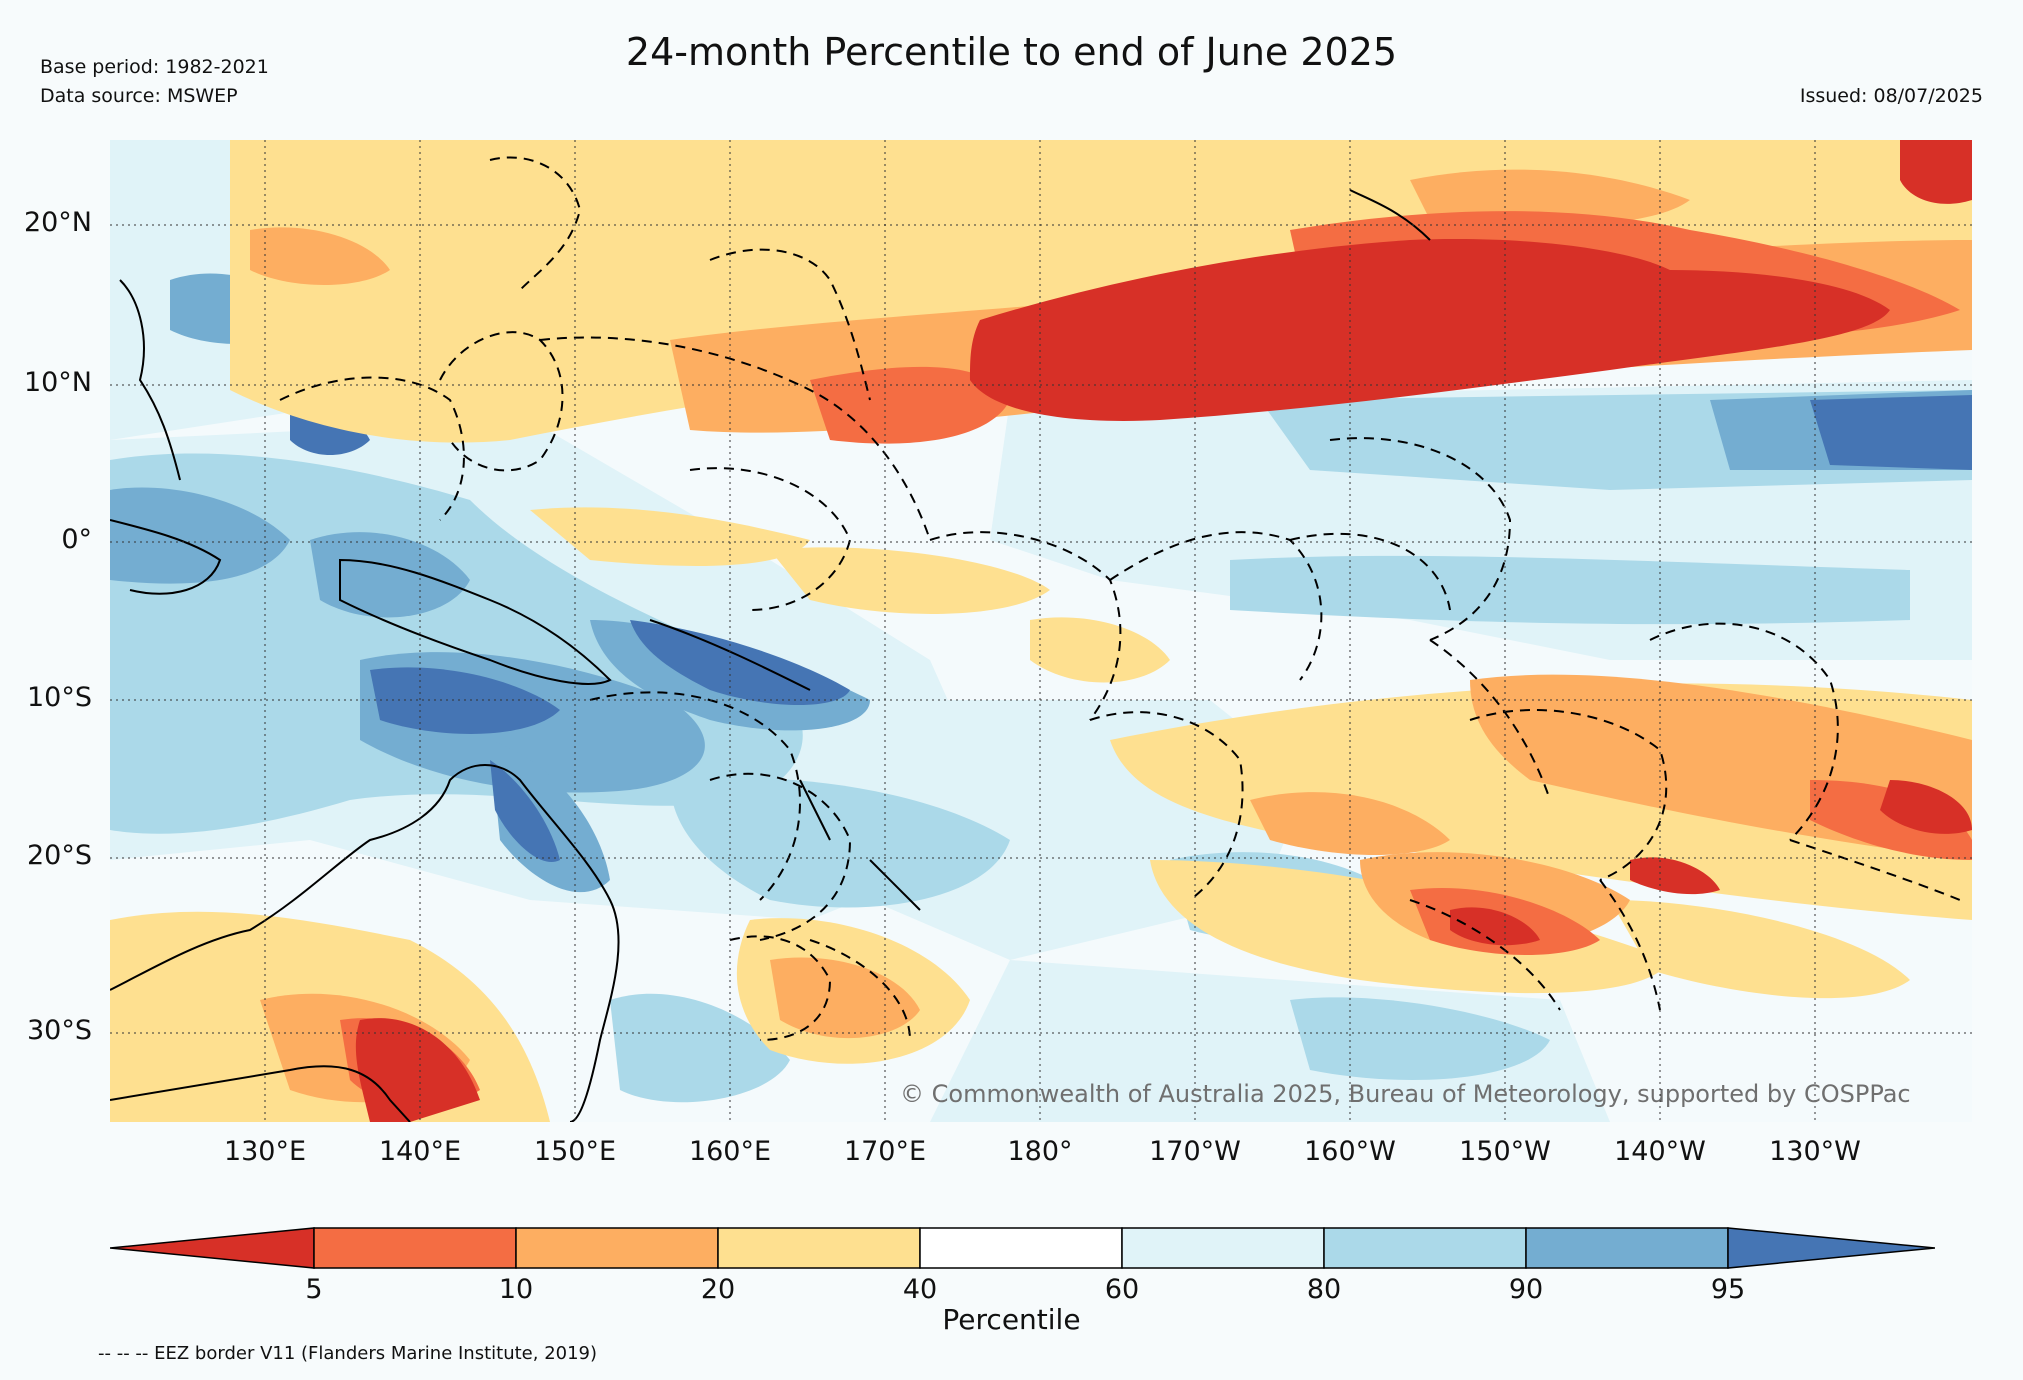  What do you see at coordinates (1350, 1151) in the screenshot?
I see `lon-label: 160°W` at bounding box center [1350, 1151].